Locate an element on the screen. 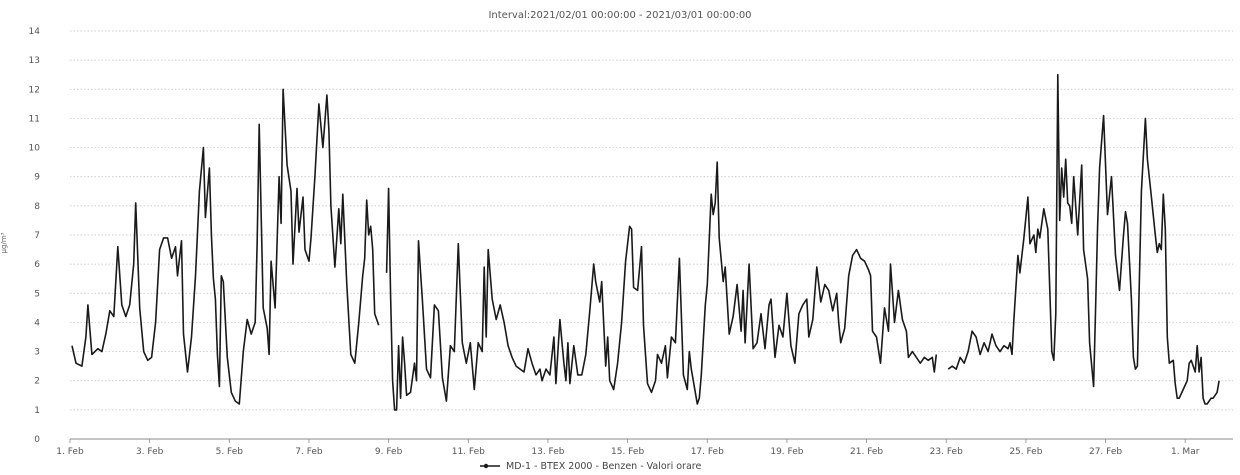 The width and height of the screenshot is (1240, 475). y-tick-label: 5 is located at coordinates (37, 294).